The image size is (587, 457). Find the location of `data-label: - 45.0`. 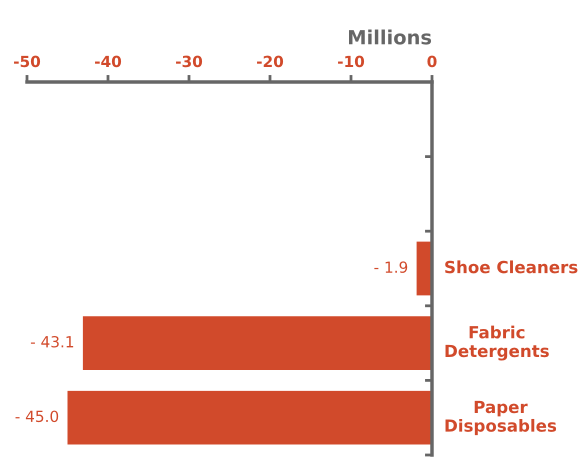

data-label: - 45.0 is located at coordinates (37, 416).